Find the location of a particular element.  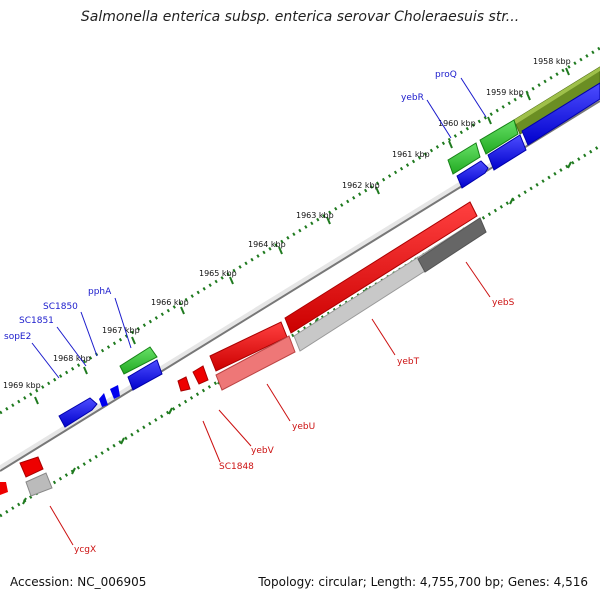

leader-yebU is located at coordinates (278, 402).